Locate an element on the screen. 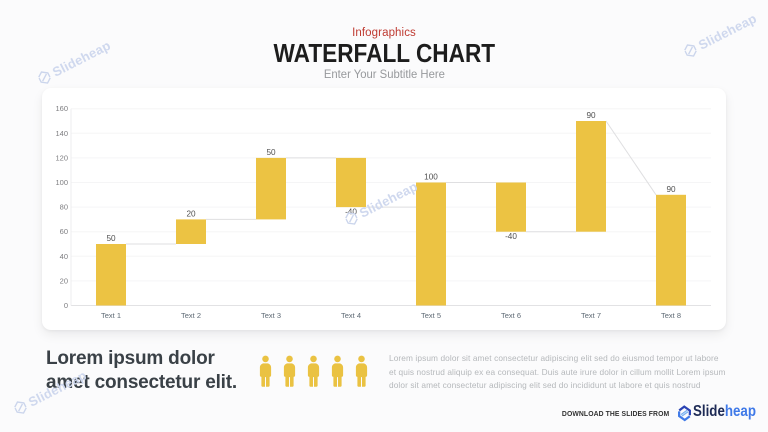  svg-text: Text 7 is located at coordinates (591, 315).